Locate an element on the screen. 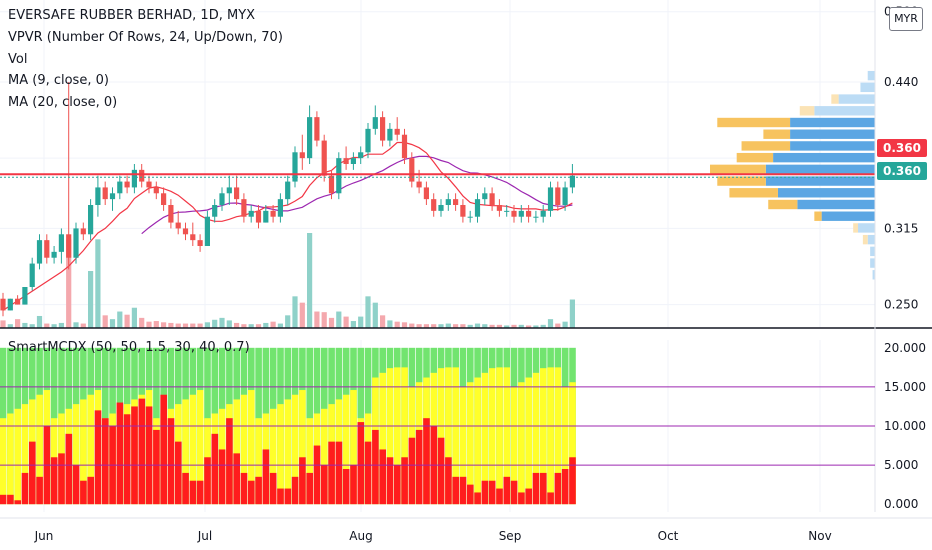 Image resolution: width=932 pixels, height=550 pixels. legend-vol: Vol is located at coordinates (18, 59).